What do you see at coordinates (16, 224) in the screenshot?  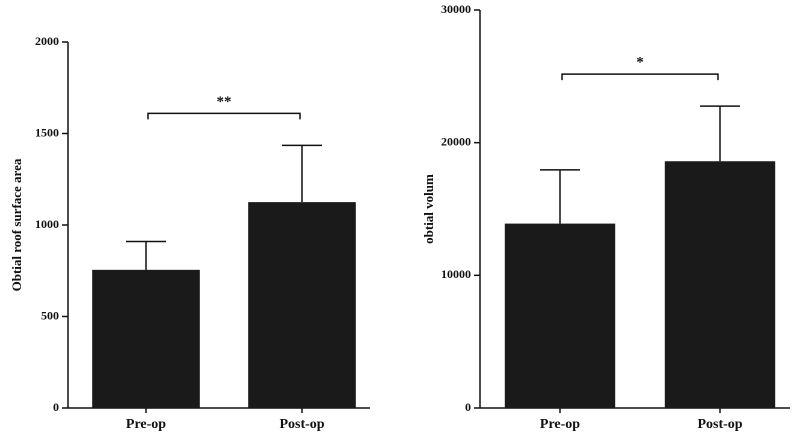 I see `y-axis-label: Obtial roof surface area` at bounding box center [16, 224].